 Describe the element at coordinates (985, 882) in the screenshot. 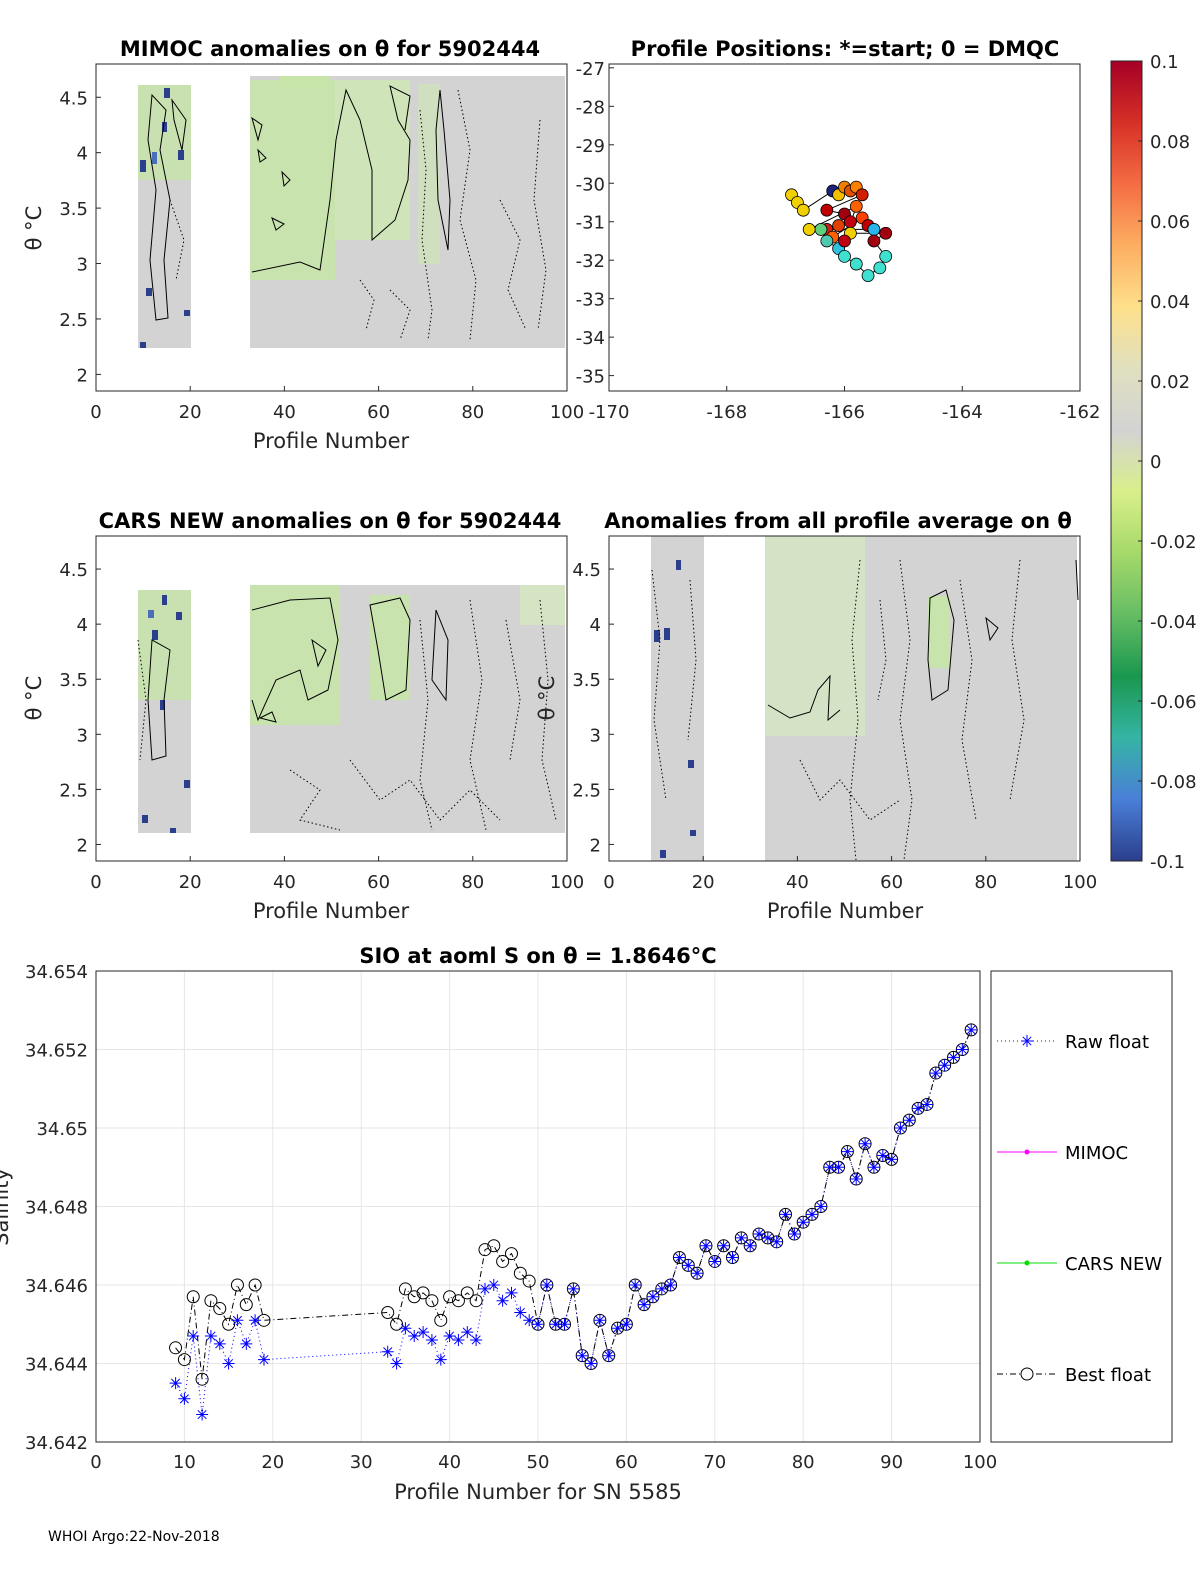

I see `allavg-xtick-label: 80` at that location.